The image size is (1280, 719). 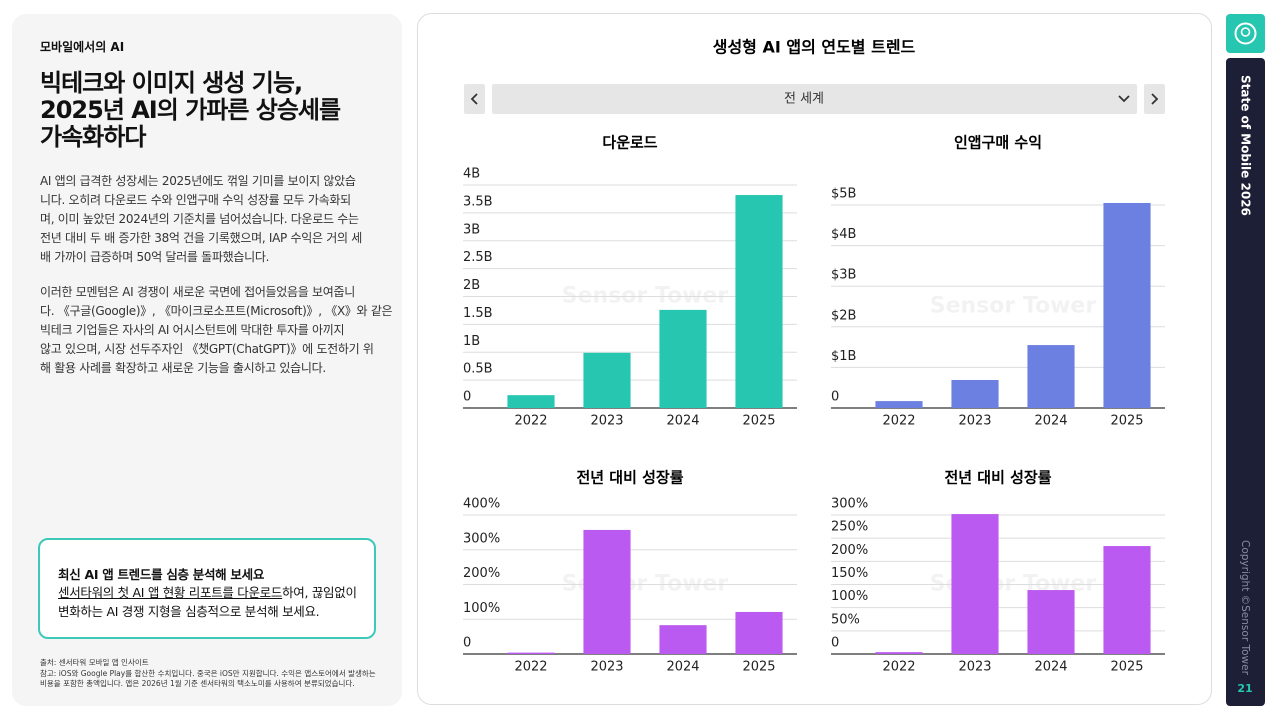 I want to click on watermark: Sensor Tower, so click(x=1013, y=306).